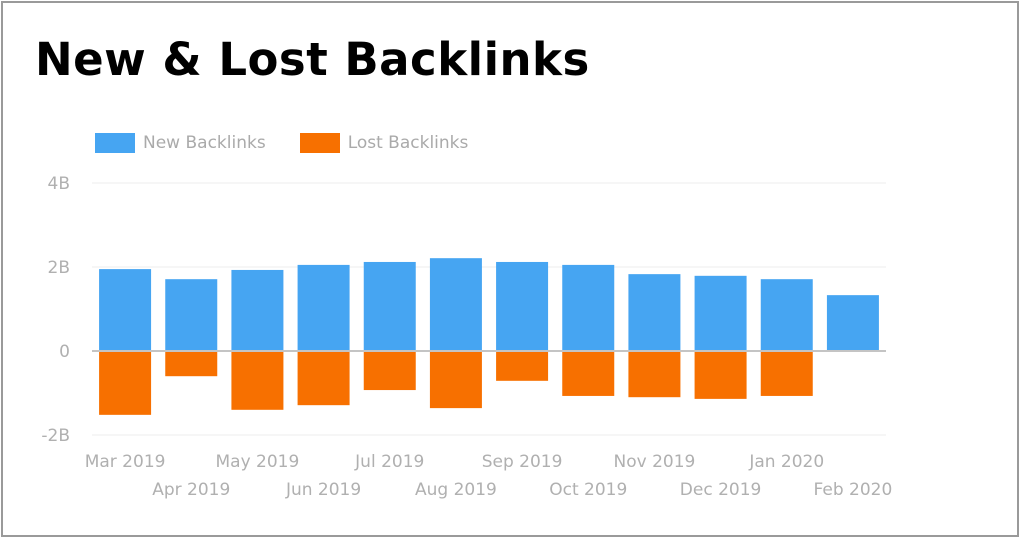  I want to click on x-tick-label: Oct 2019, so click(588, 490).